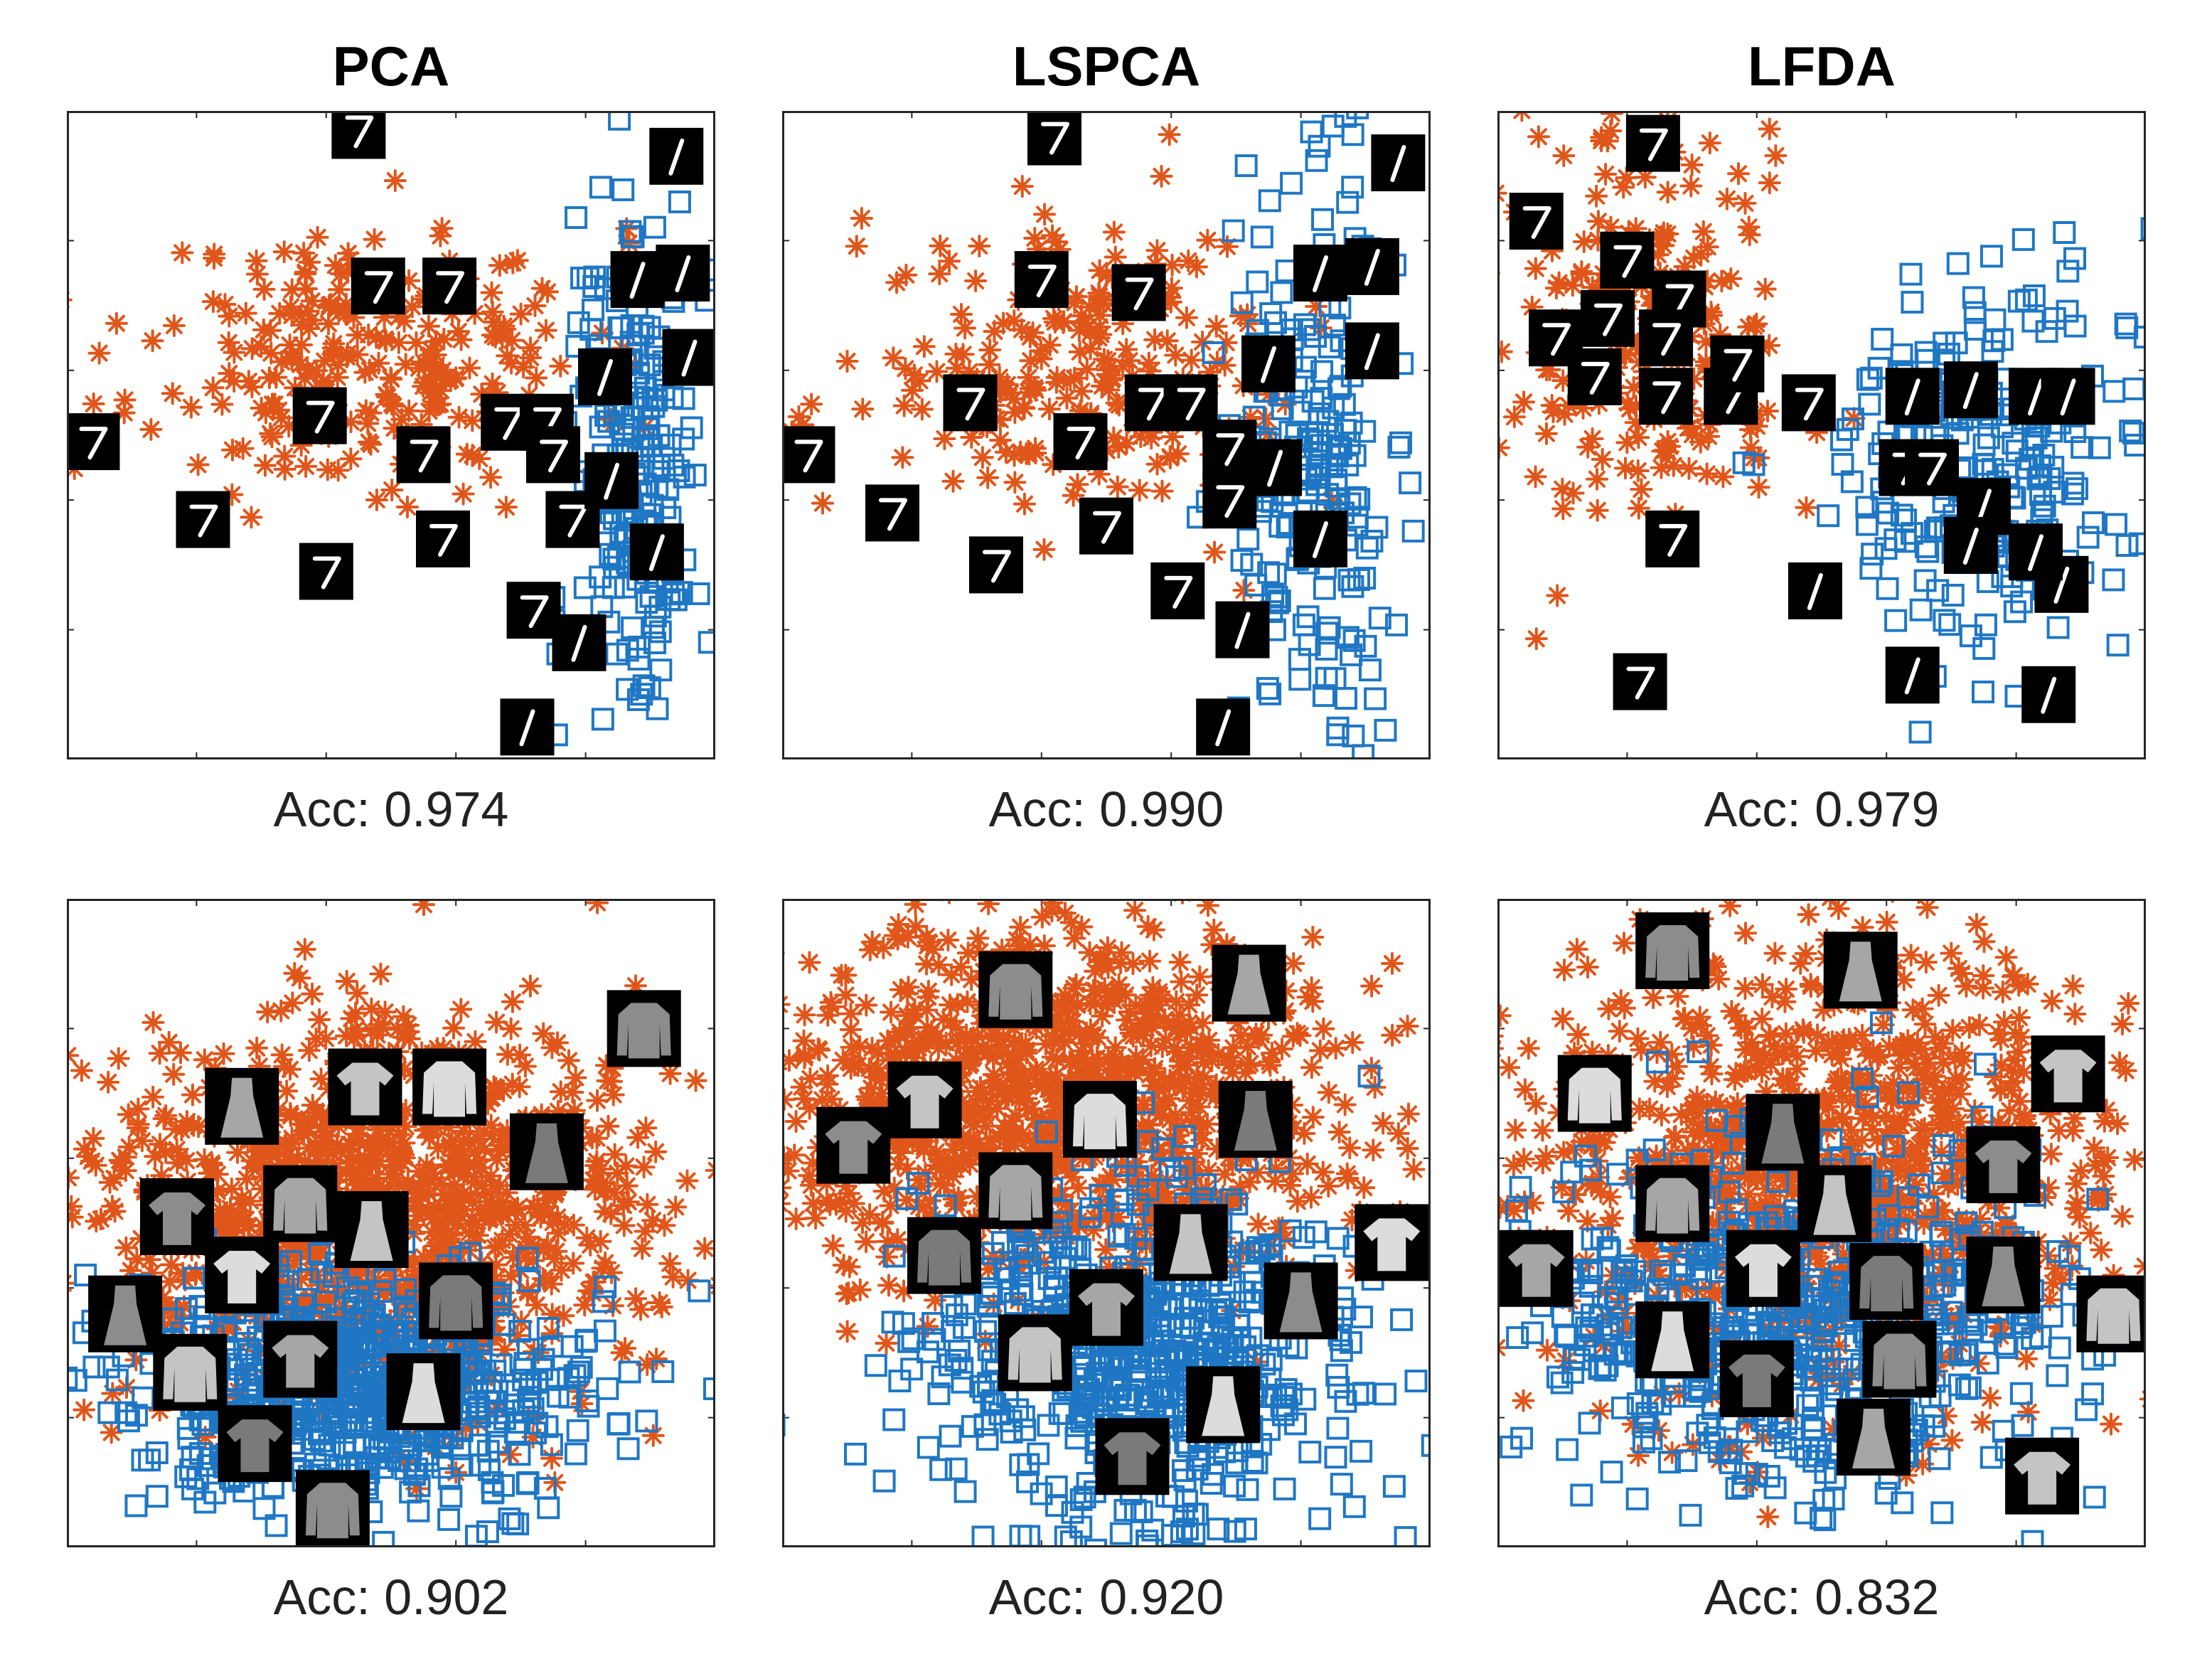 The height and width of the screenshot is (1659, 2212). Describe the element at coordinates (1821, 435) in the screenshot. I see `axes-frame` at that location.